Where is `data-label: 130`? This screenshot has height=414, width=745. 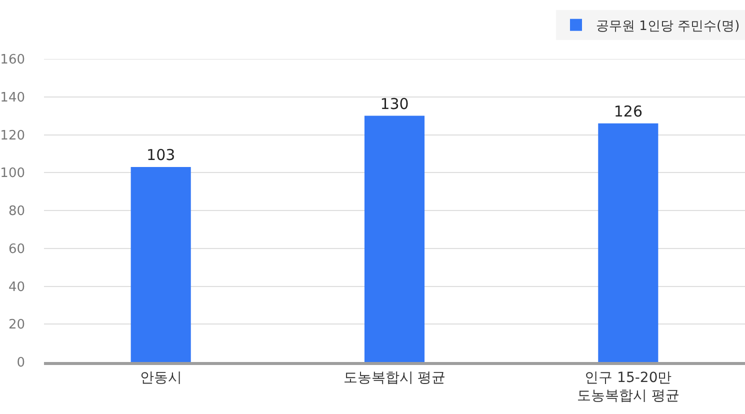
data-label: 130 is located at coordinates (394, 103).